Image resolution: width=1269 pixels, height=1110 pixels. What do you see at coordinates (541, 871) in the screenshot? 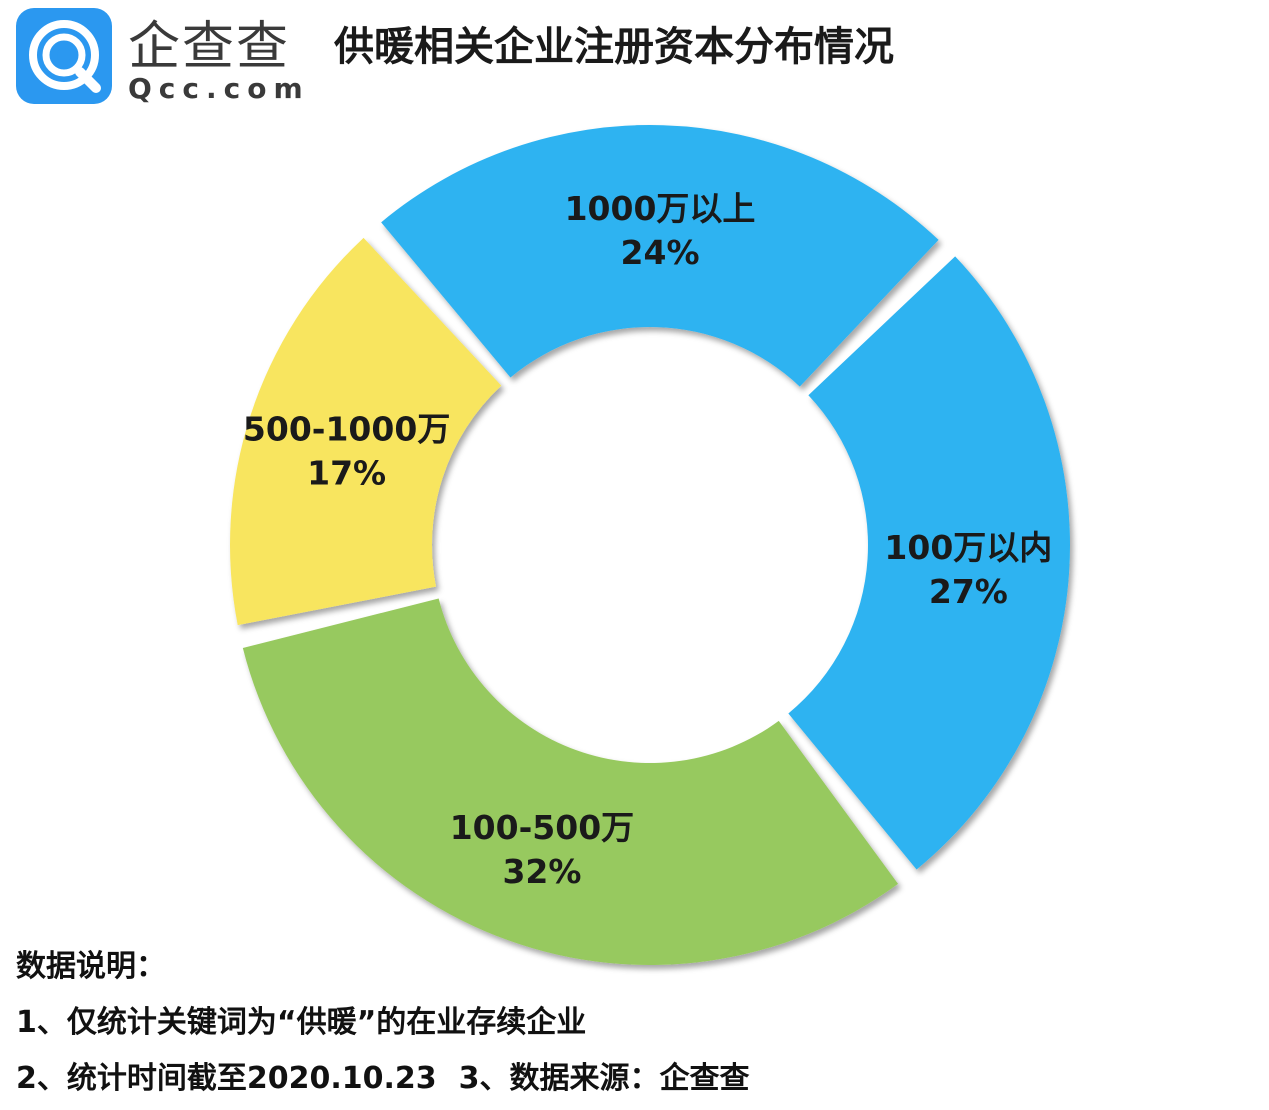
I see `slice-value-1: 32%` at bounding box center [541, 871].